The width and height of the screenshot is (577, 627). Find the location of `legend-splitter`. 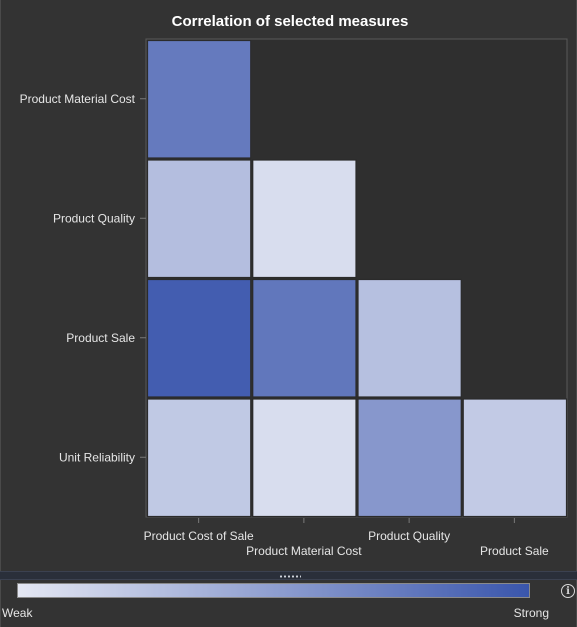

legend-splitter is located at coordinates (288, 575).